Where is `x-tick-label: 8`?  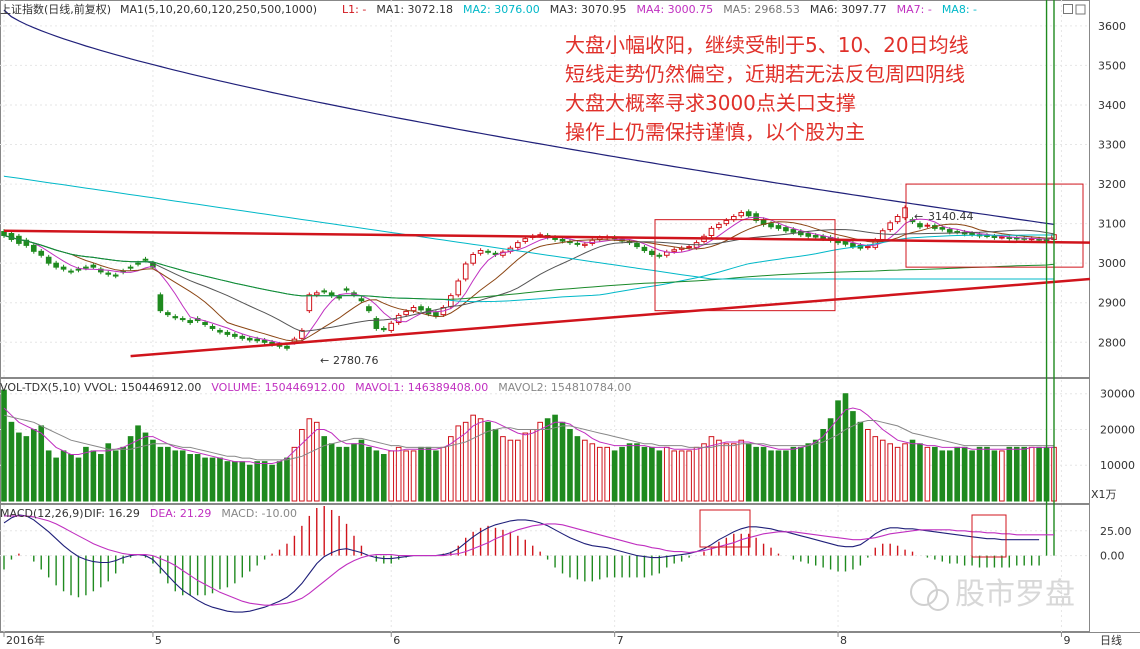 x-tick-label: 8 is located at coordinates (843, 640).